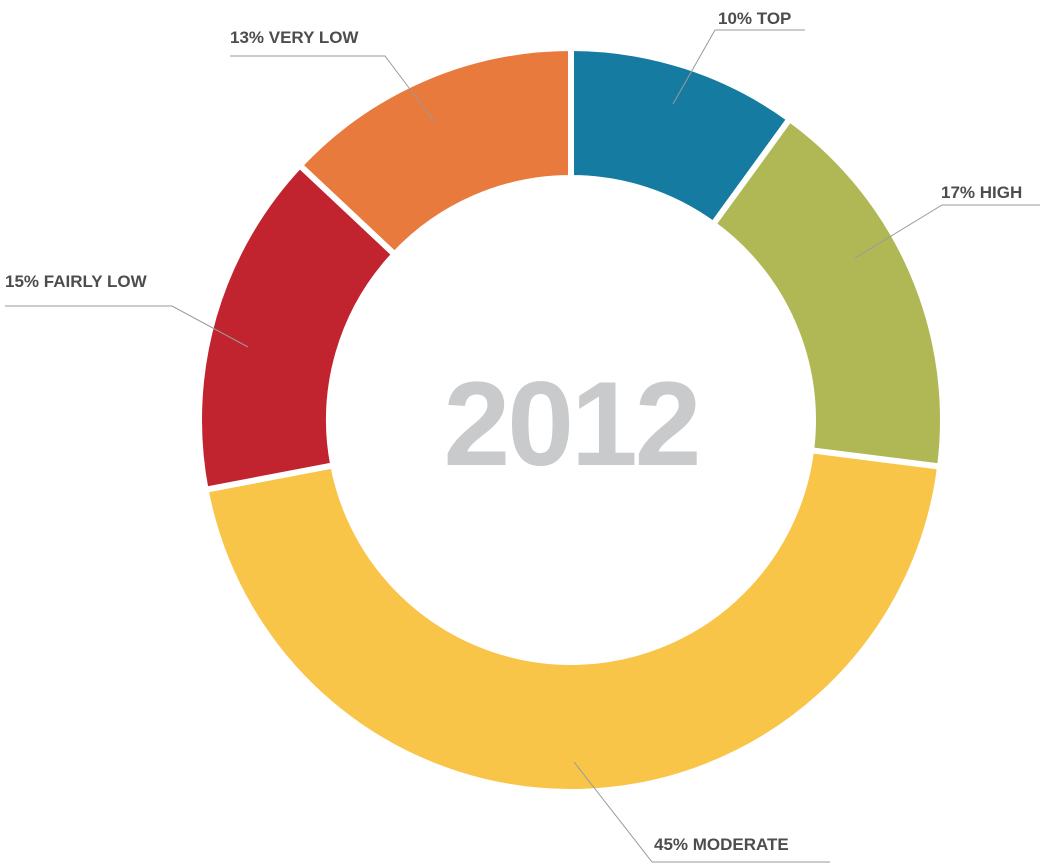 The image size is (1042, 867). I want to click on slice-label-very-low: 13% VERY LOW, so click(294, 37).